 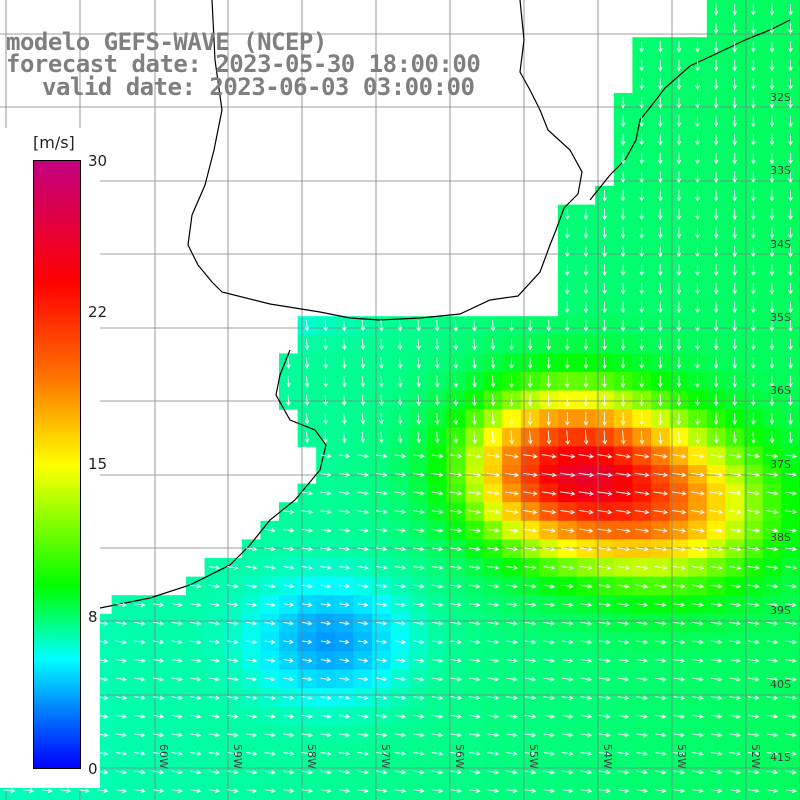 I want to click on longitude-label: 52W, so click(x=755, y=756).